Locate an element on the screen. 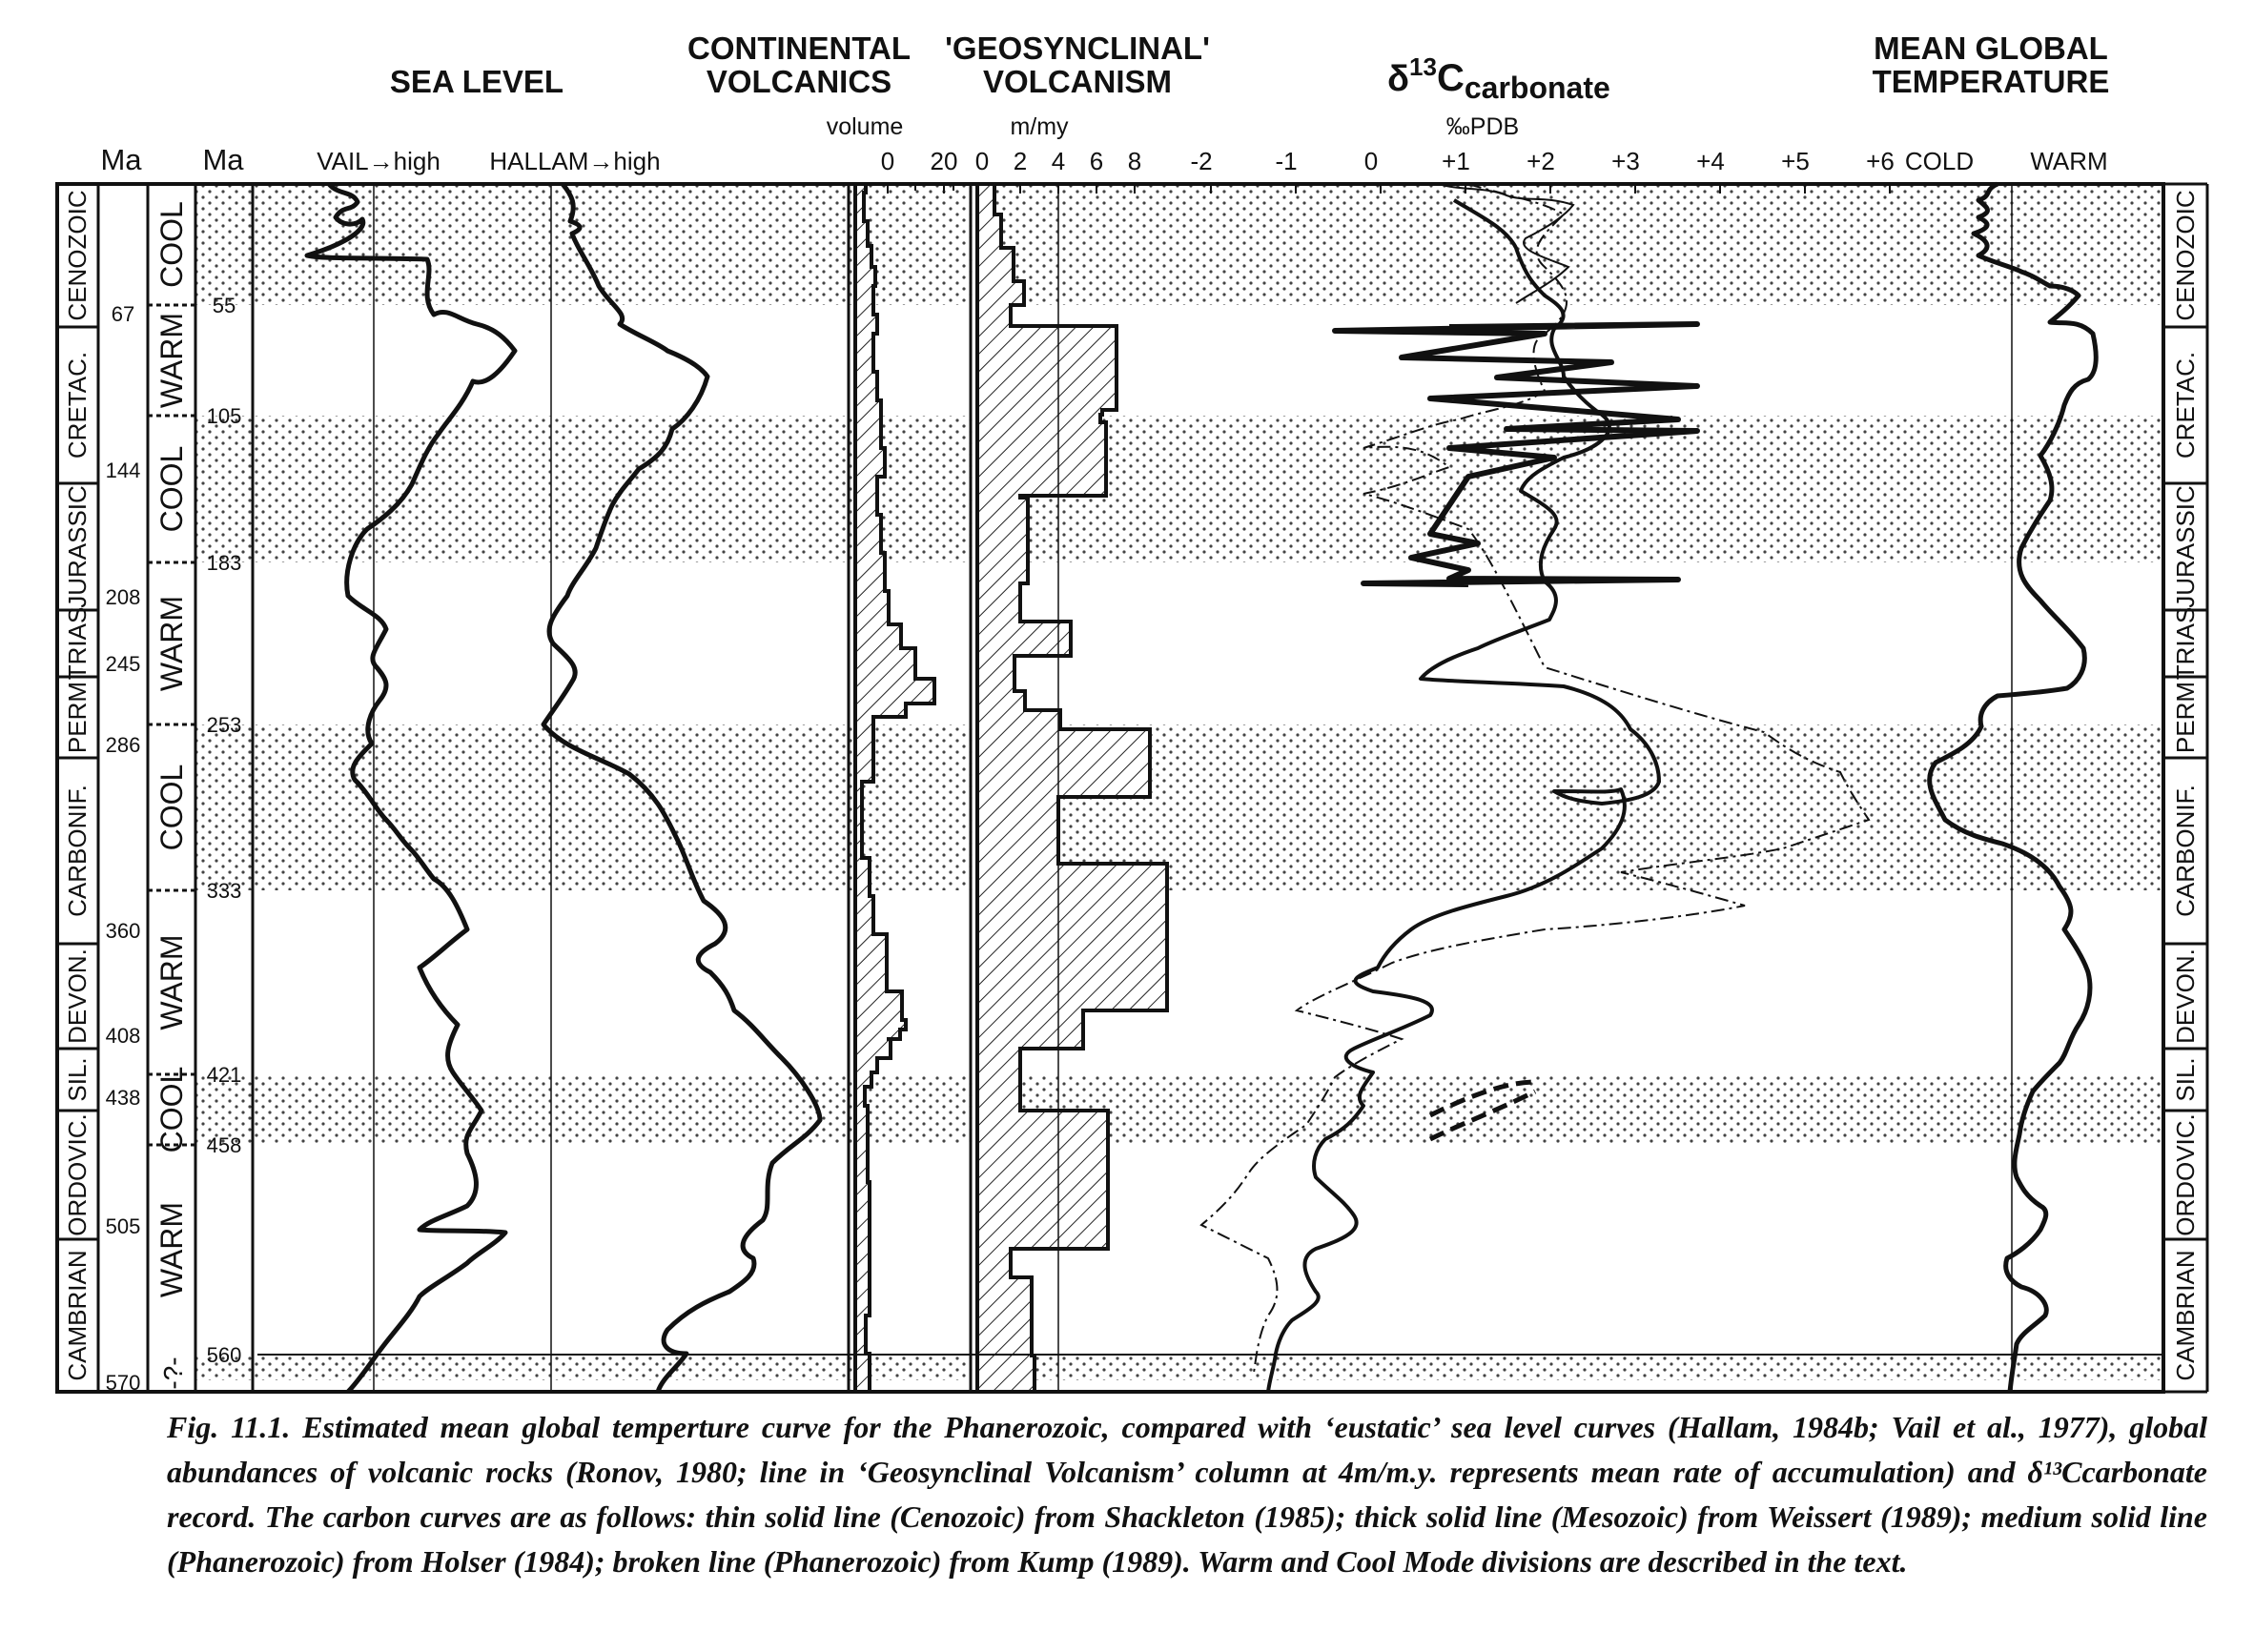  period-label-right: DEVON. is located at coordinates (2185, 996).